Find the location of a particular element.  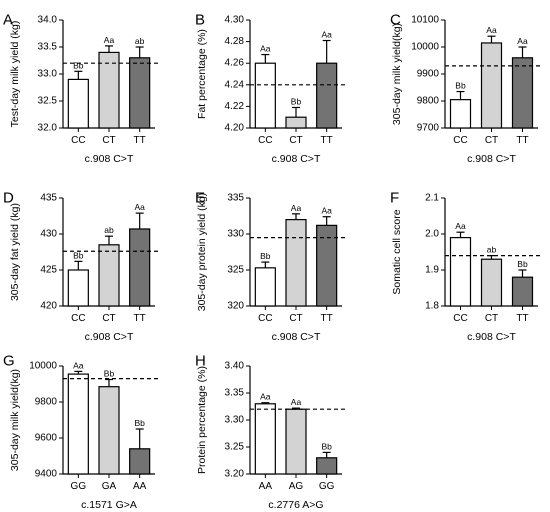

y-tick-label: 4.20 is located at coordinates (235, 128).